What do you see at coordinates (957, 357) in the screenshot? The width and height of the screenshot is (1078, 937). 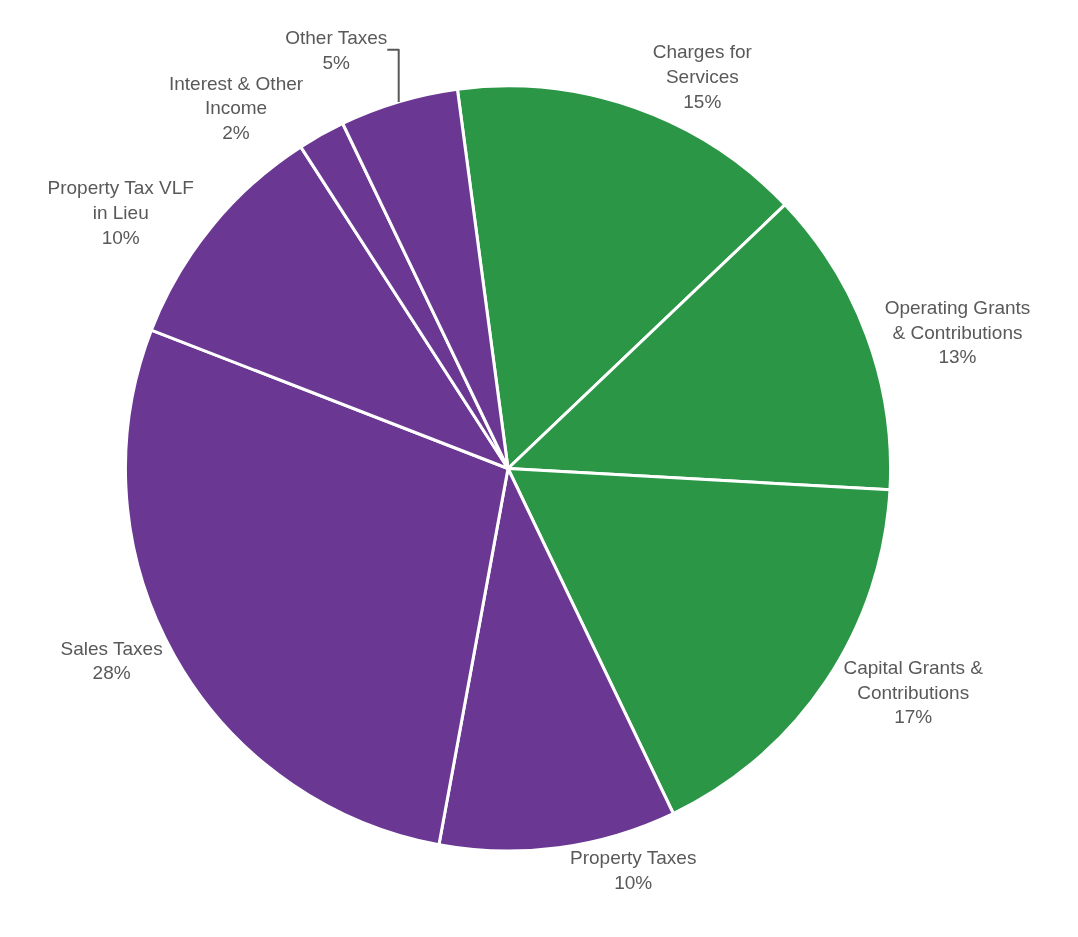 I see `data-label: 13%` at bounding box center [957, 357].